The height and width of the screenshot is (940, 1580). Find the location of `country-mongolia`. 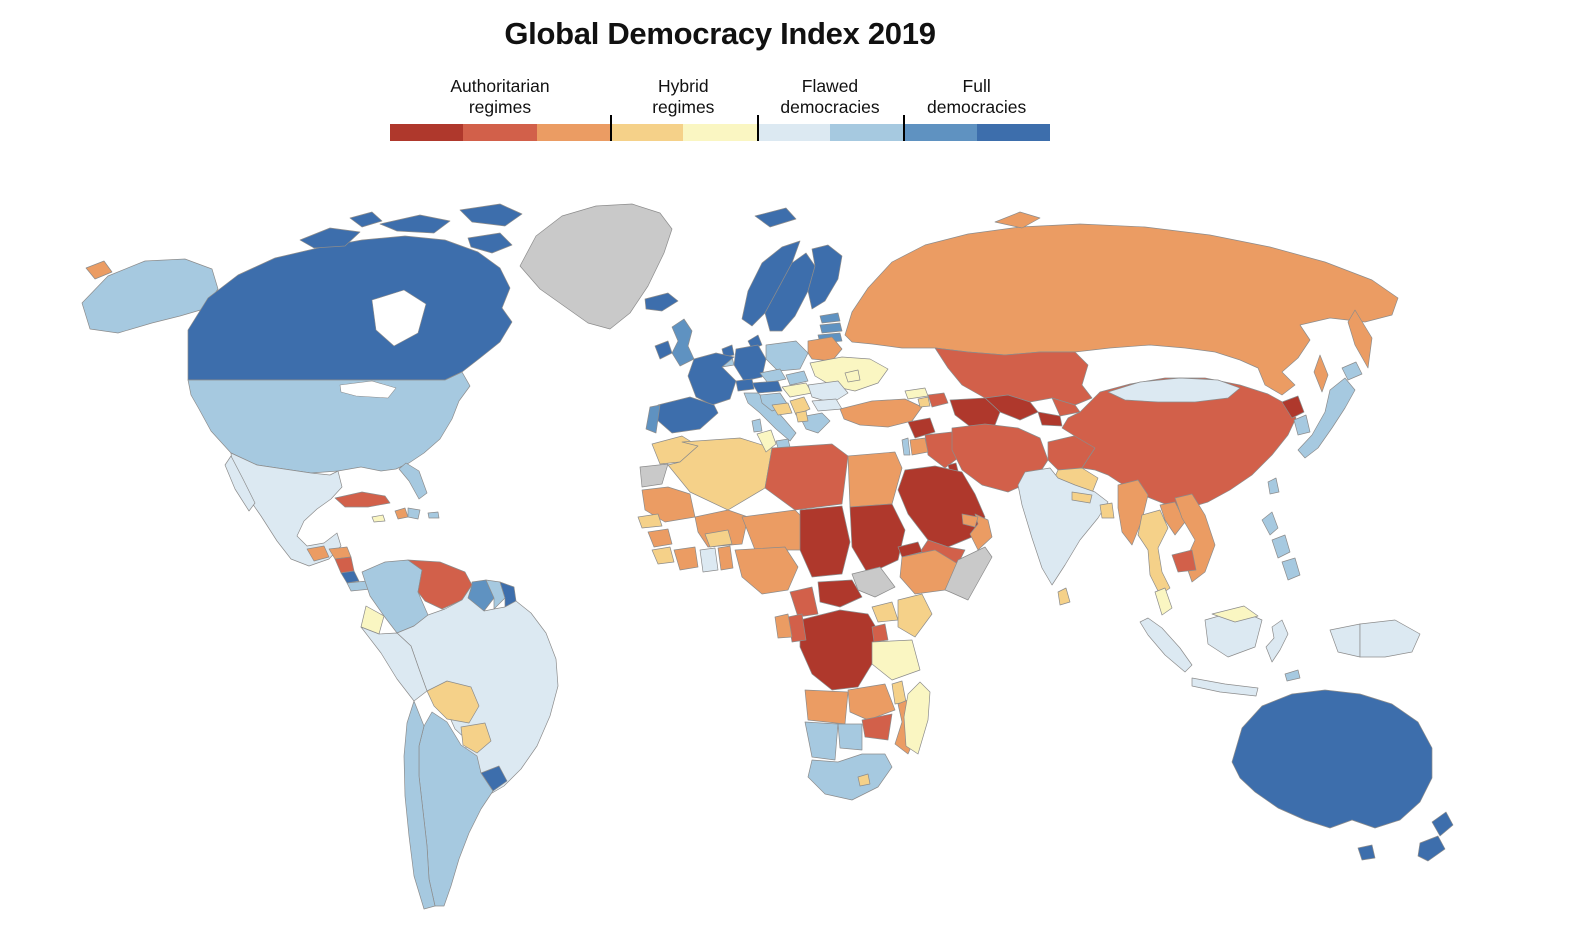

country-mongolia is located at coordinates (1174, 390).